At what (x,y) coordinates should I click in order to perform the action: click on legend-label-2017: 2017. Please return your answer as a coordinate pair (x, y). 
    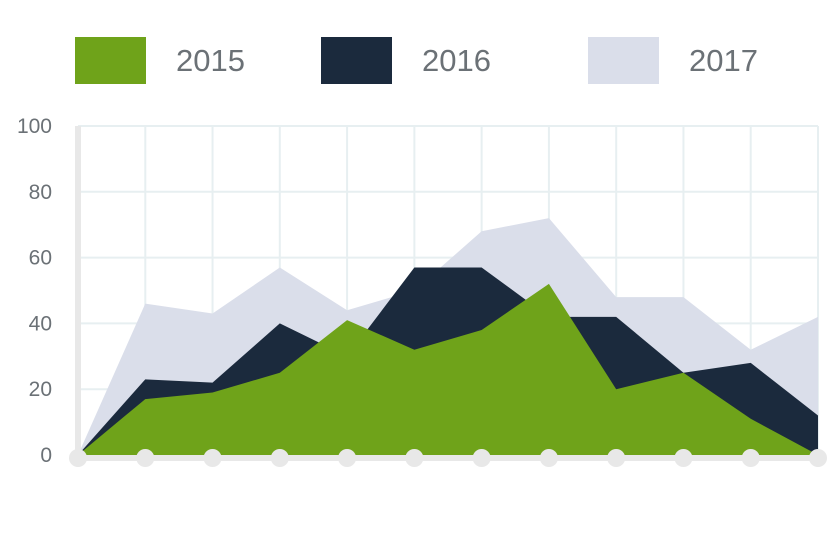
    Looking at the image, I should click on (723, 60).